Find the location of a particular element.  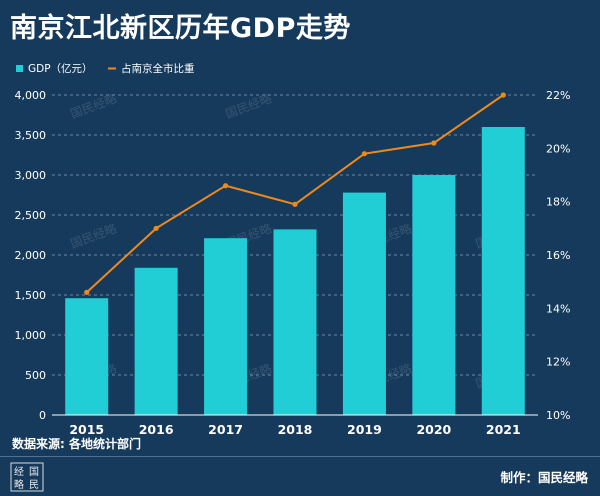

y2-tick-label-1: 12% is located at coordinates (558, 362).